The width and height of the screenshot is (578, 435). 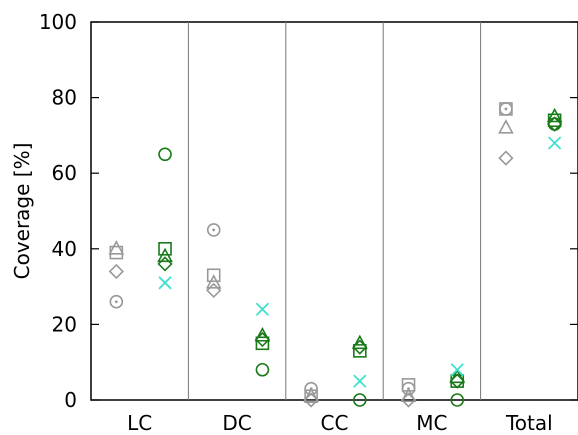 I want to click on x-tick-label: LC, so click(x=139, y=423).